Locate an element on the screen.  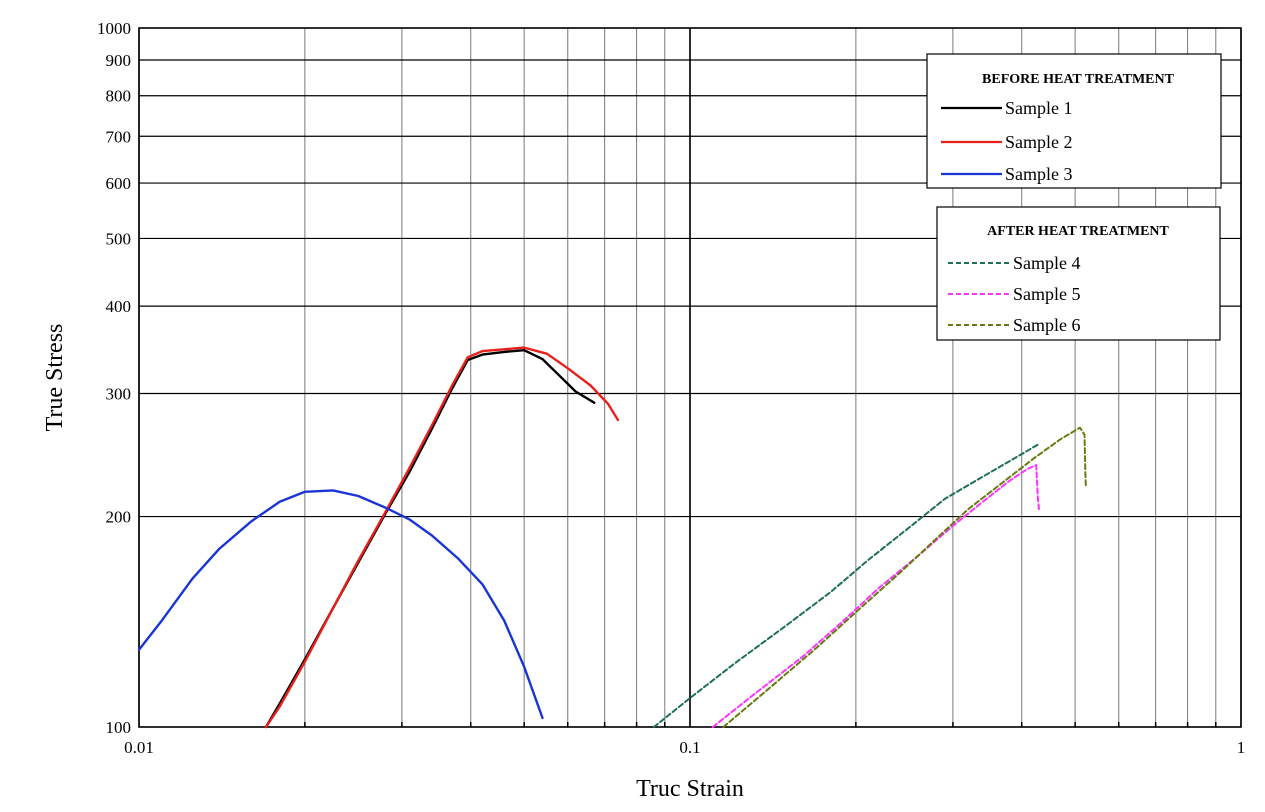
legend-label-sample-5: Sample 5 is located at coordinates (1047, 294).